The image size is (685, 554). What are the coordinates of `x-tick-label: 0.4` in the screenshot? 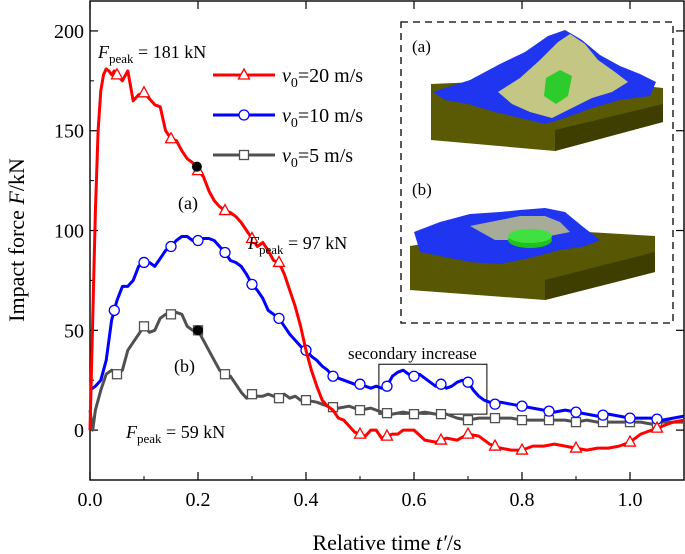 It's located at (306, 500).